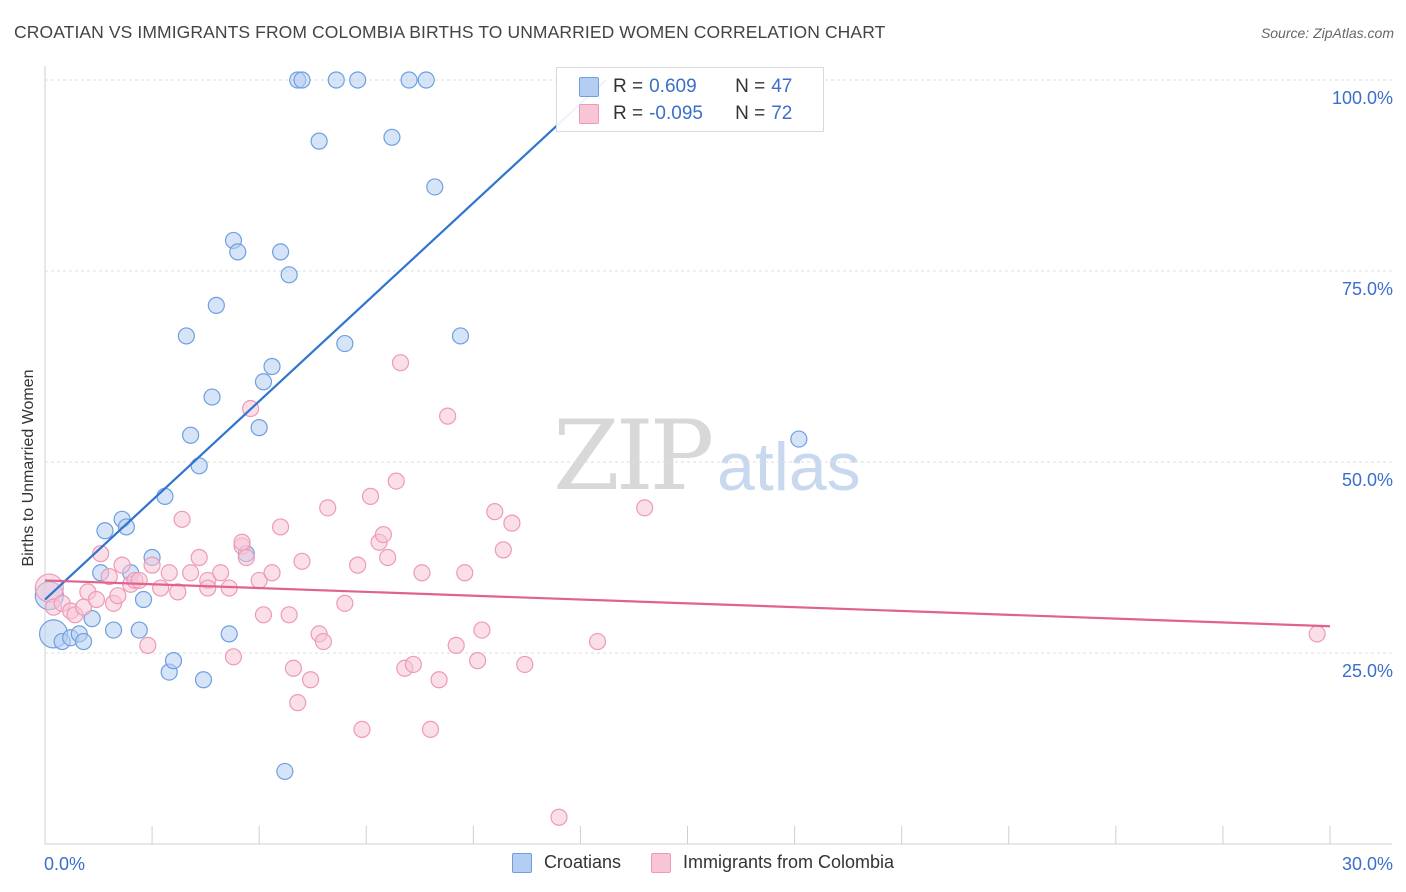 The height and width of the screenshot is (892, 1406). Describe the element at coordinates (782, 113) in the screenshot. I see `legend-n-value: 72` at that location.